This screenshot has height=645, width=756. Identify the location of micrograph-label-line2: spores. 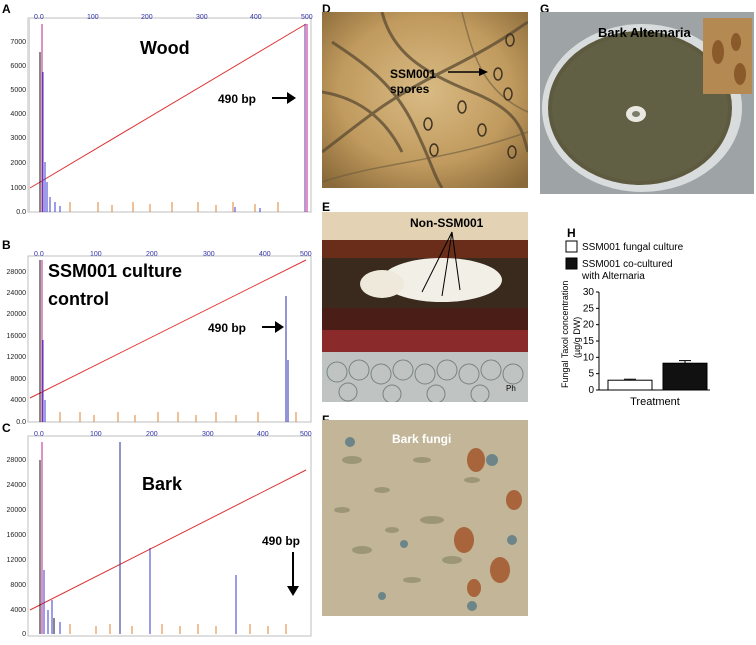
(410, 89).